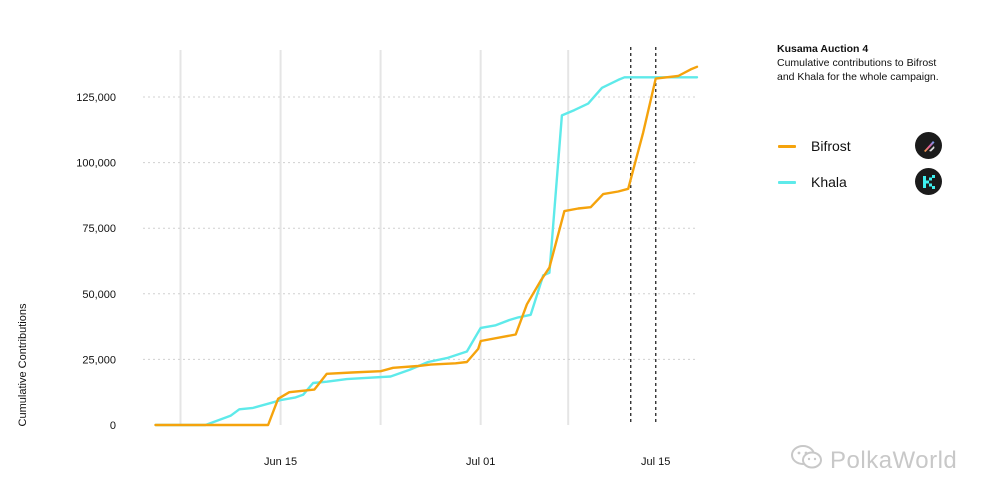  What do you see at coordinates (96, 262) in the screenshot?
I see `y-axis-ticks: 0 25,000 50,000 75,000 100,000 125,000` at bounding box center [96, 262].